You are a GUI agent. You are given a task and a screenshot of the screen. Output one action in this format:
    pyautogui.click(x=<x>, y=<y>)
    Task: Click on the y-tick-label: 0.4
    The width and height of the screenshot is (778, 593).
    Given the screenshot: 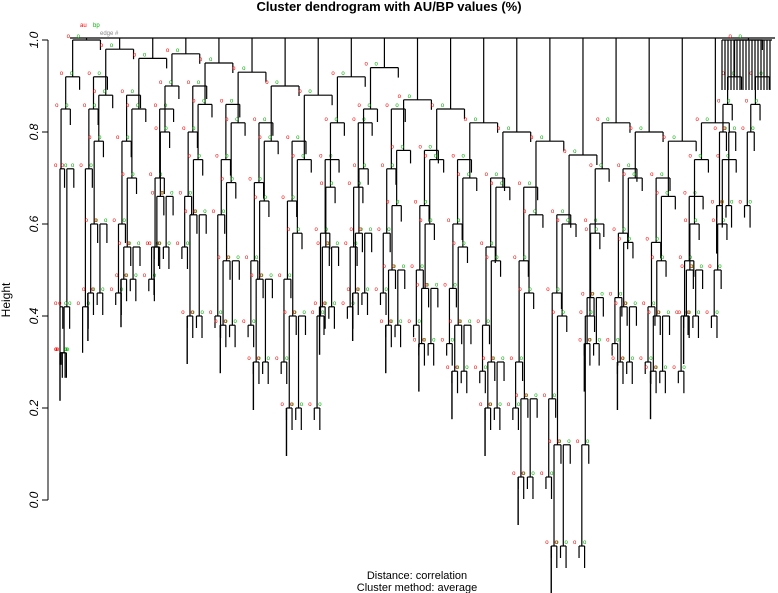 What is the action you would take?
    pyautogui.click(x=34, y=315)
    